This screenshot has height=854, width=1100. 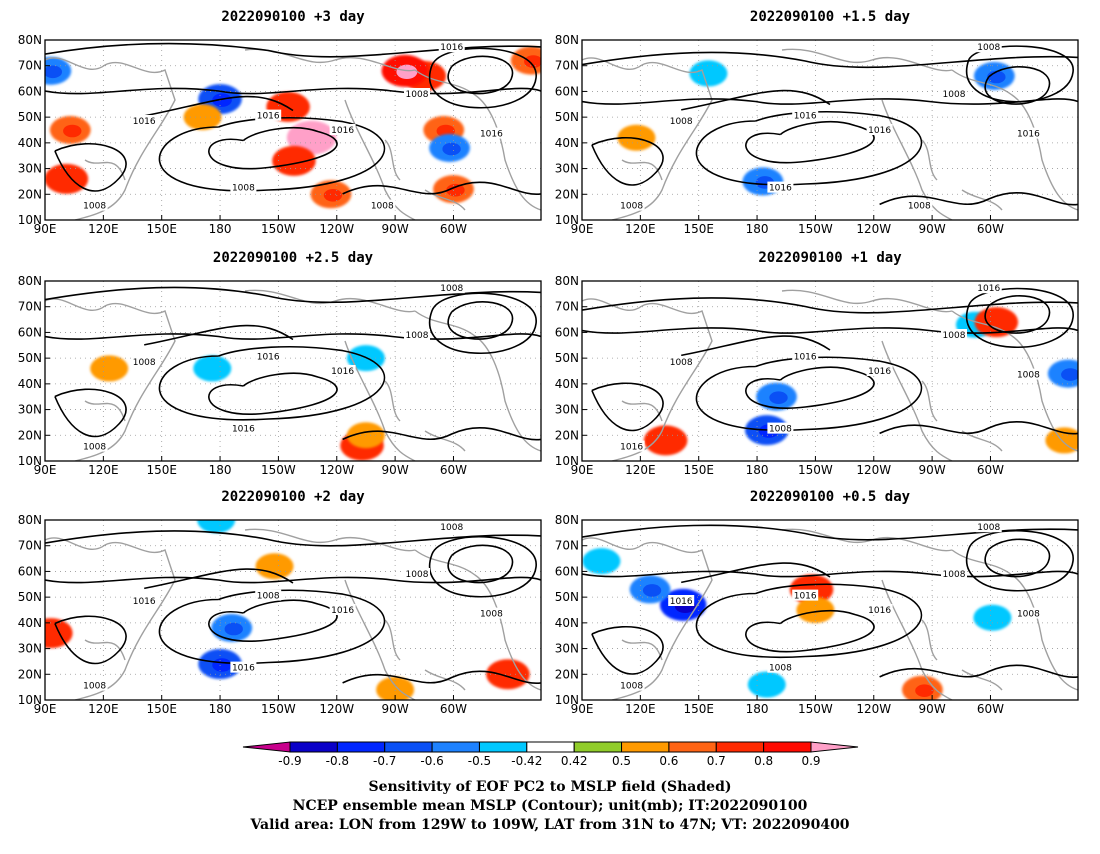 I want to click on lon-tick-label: 60W, so click(x=990, y=709).